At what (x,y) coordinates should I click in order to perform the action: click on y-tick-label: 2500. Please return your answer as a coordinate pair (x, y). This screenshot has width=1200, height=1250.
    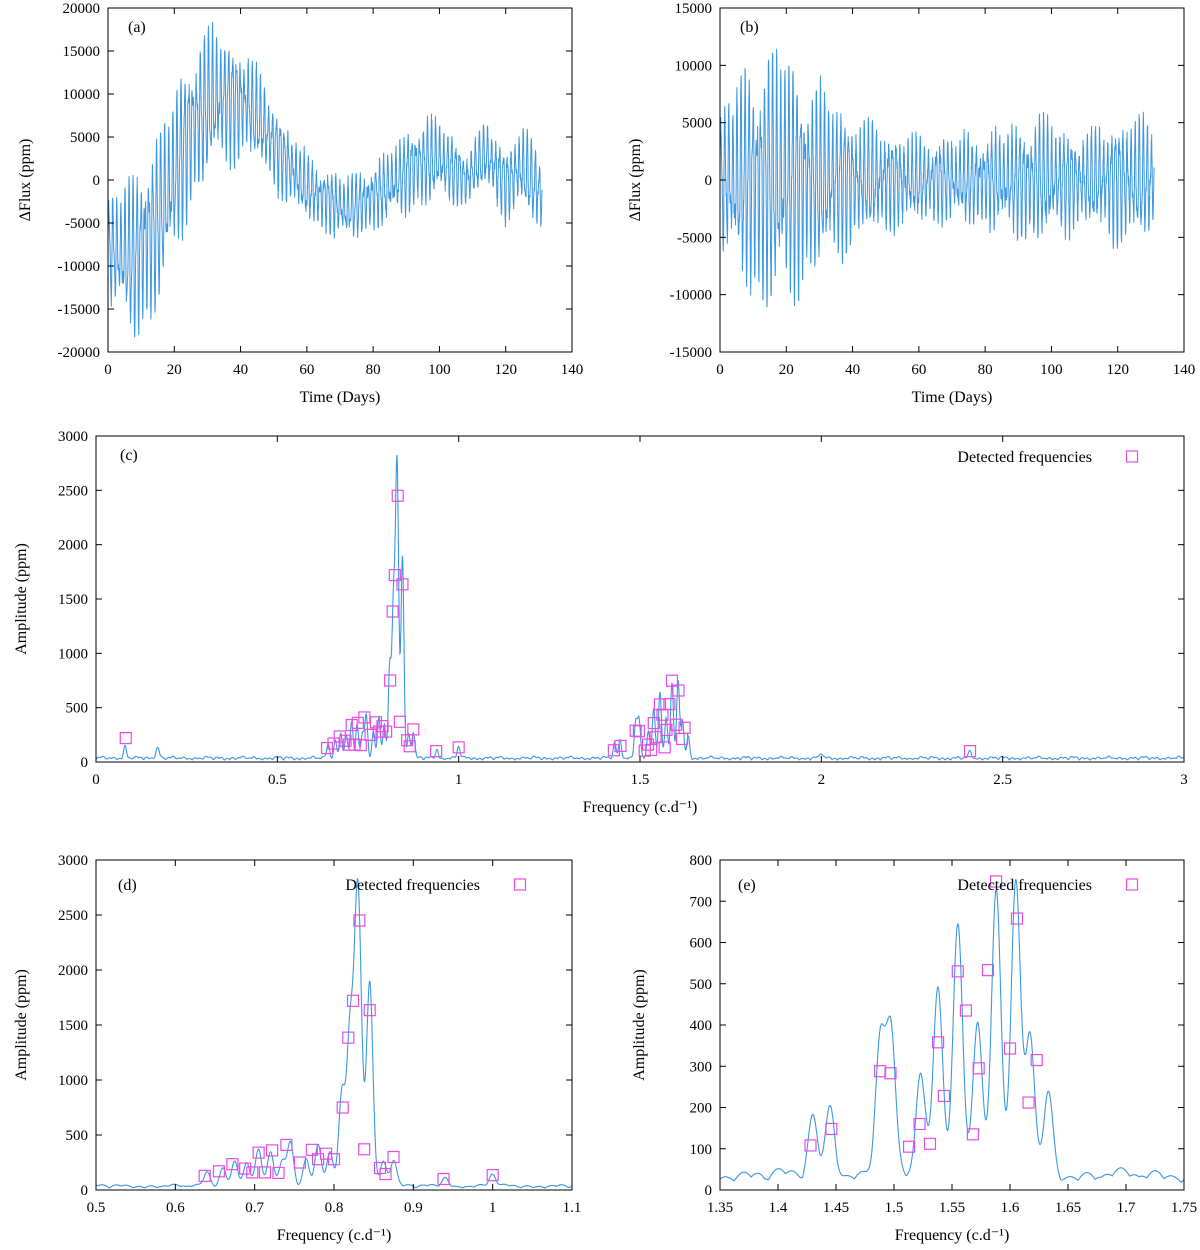
    Looking at the image, I should click on (73, 916).